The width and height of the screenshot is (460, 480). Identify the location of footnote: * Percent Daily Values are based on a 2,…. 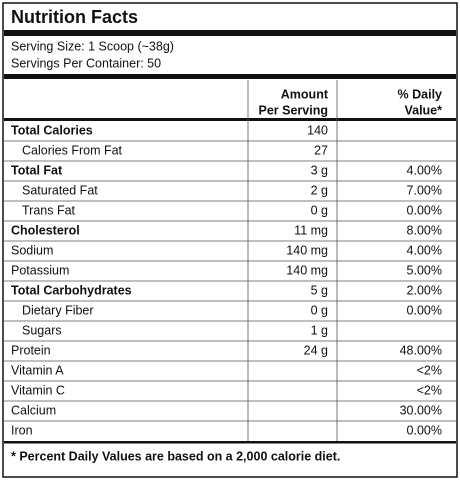
(175, 456).